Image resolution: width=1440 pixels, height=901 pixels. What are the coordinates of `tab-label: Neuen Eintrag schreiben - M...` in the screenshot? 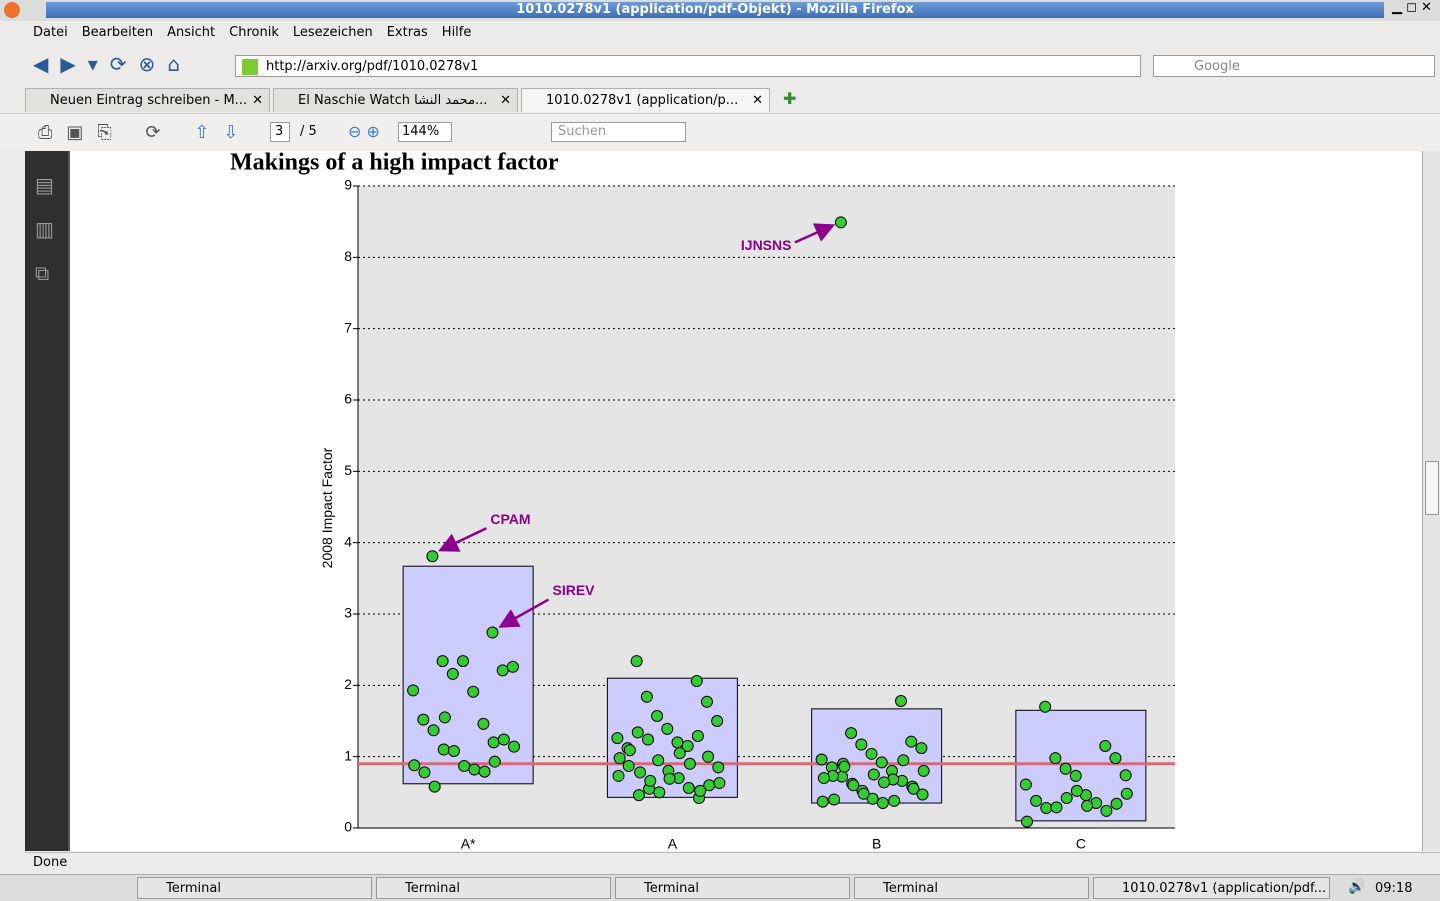 It's located at (149, 100).